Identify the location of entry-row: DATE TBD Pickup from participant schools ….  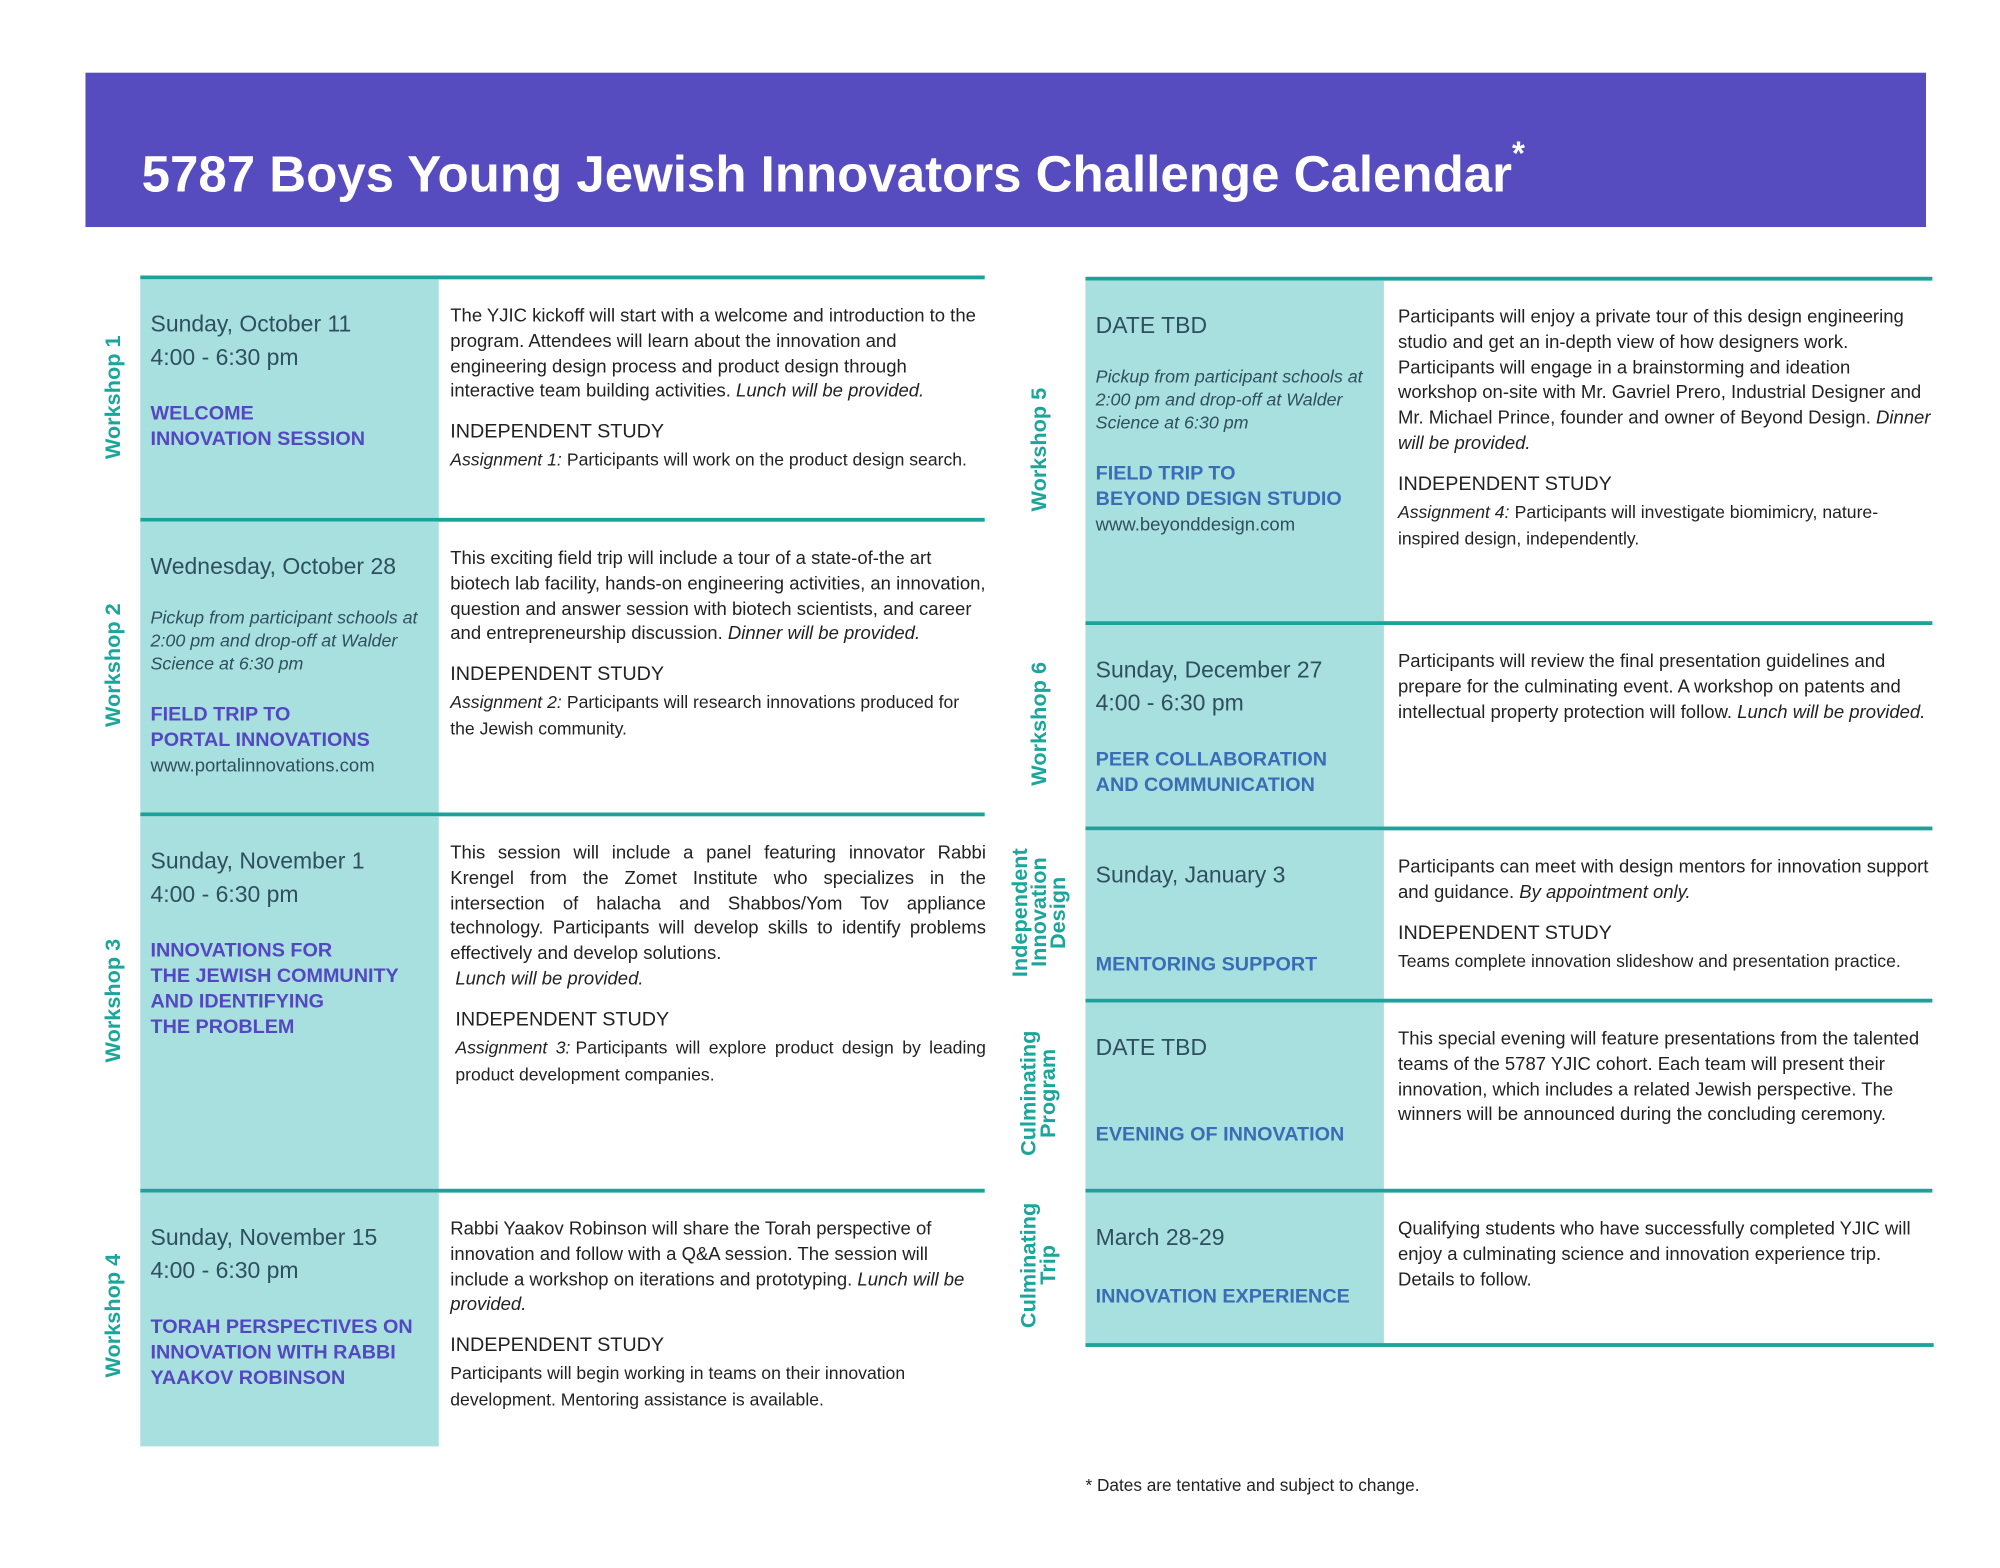
(1509, 450).